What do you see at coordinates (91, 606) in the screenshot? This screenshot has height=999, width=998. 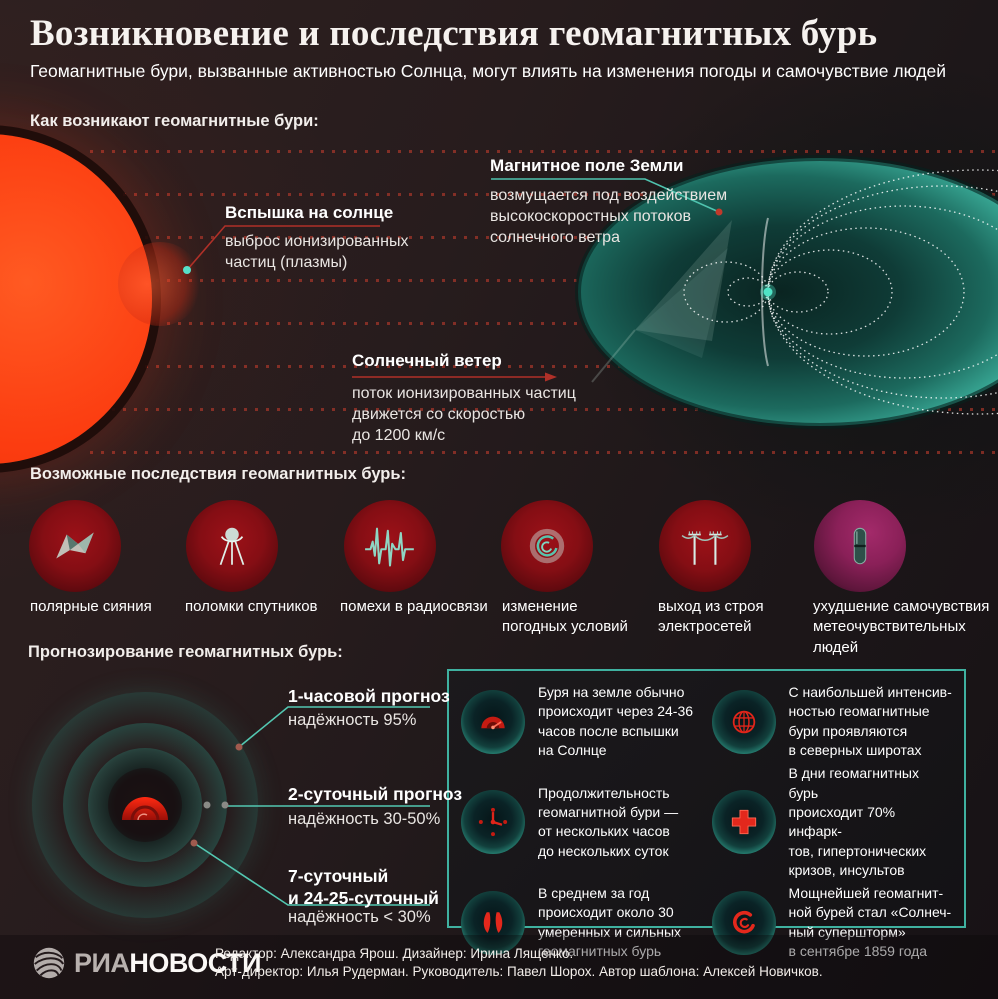 I see `consequence-caption: полярные сияния` at bounding box center [91, 606].